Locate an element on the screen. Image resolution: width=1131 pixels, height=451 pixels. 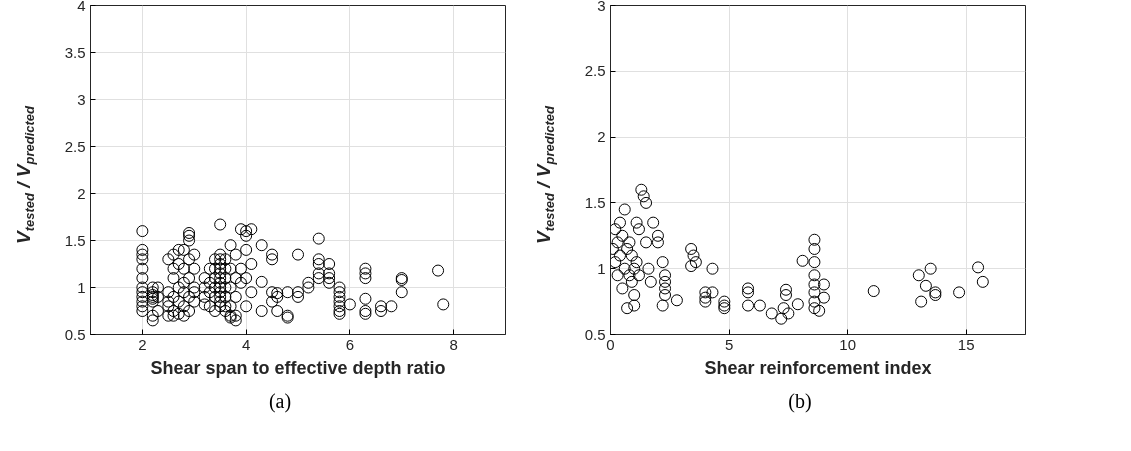
x-tick-label: 6 is located at coordinates (350, 344).